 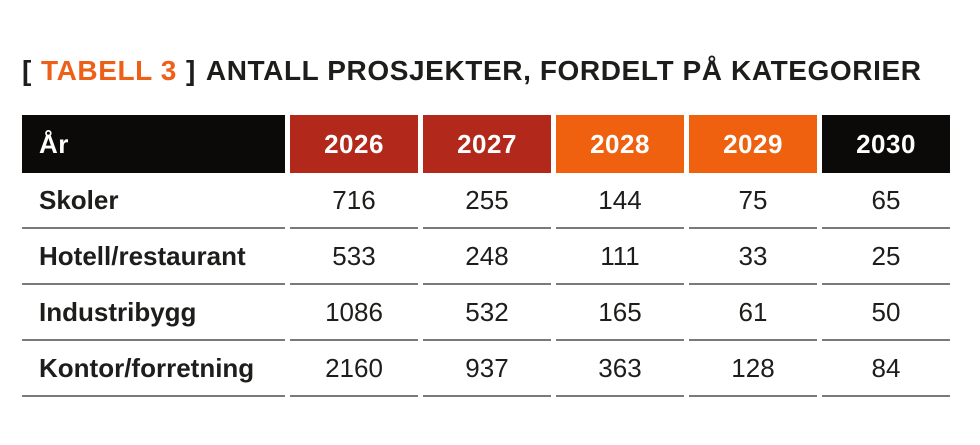 I want to click on row-value: 255, so click(x=487, y=201).